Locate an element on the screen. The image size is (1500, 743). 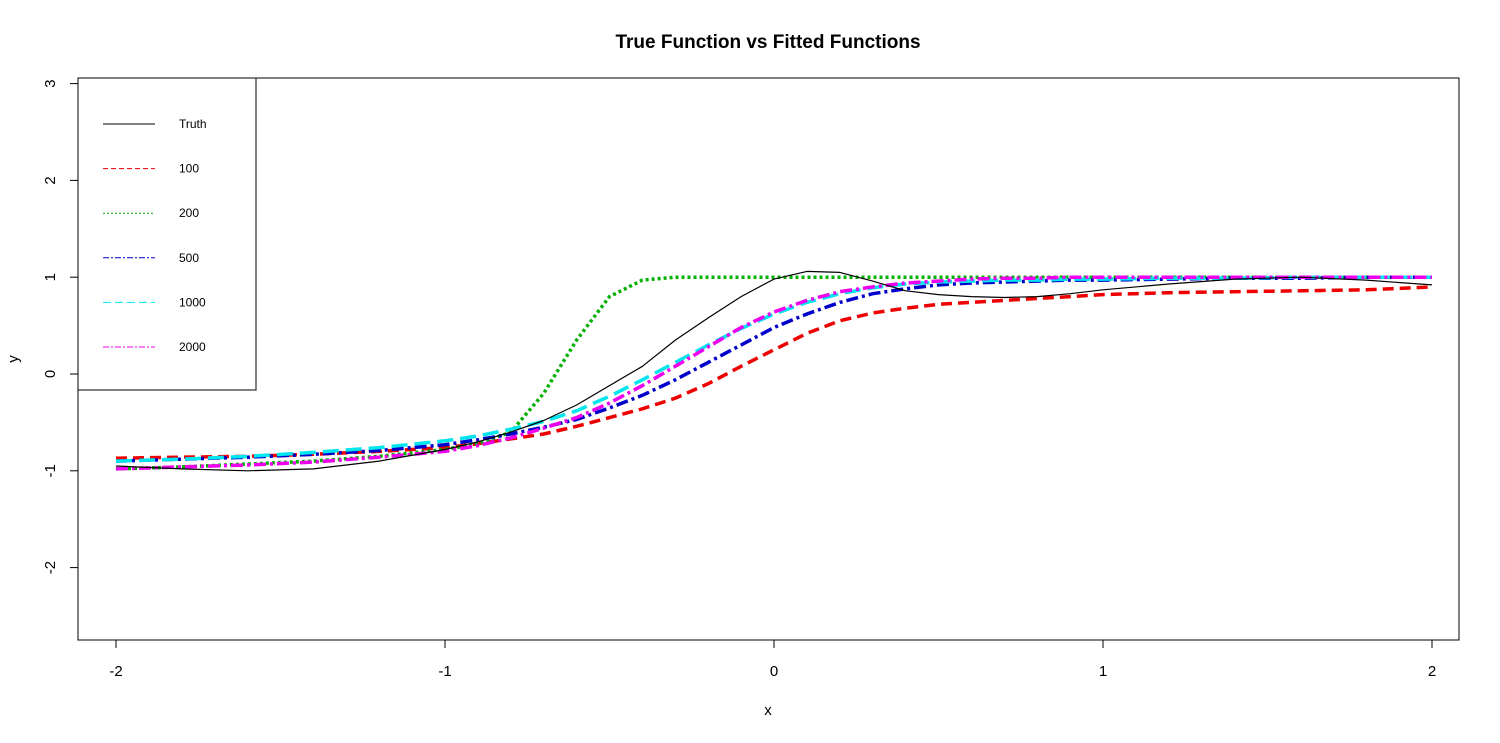
y-axis-label: y is located at coordinates (13, 359).